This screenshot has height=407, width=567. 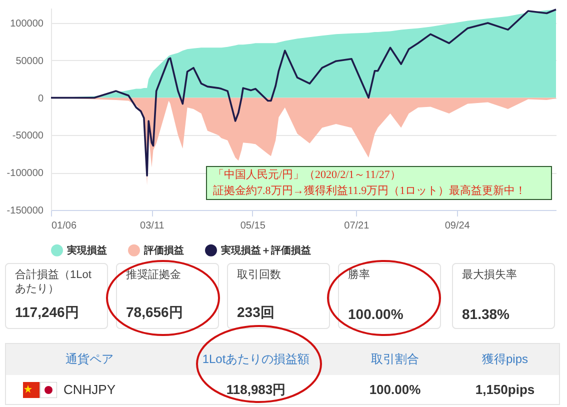 What do you see at coordinates (253, 226) in the screenshot?
I see `x-tick-label: 05/15` at bounding box center [253, 226].